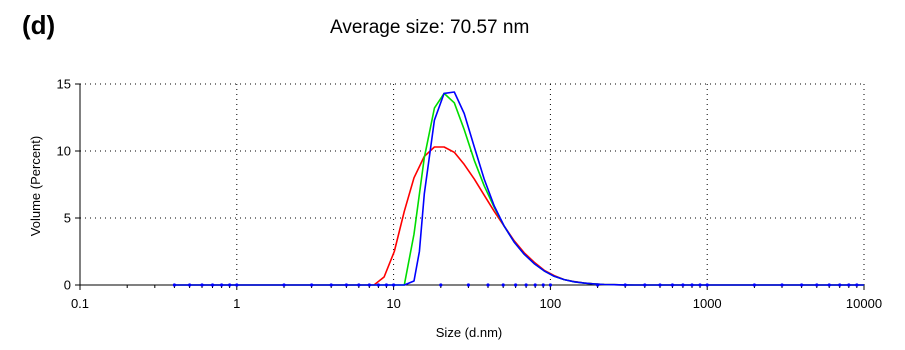  What do you see at coordinates (393, 303) in the screenshot?
I see `x-tick-label: 10` at bounding box center [393, 303].